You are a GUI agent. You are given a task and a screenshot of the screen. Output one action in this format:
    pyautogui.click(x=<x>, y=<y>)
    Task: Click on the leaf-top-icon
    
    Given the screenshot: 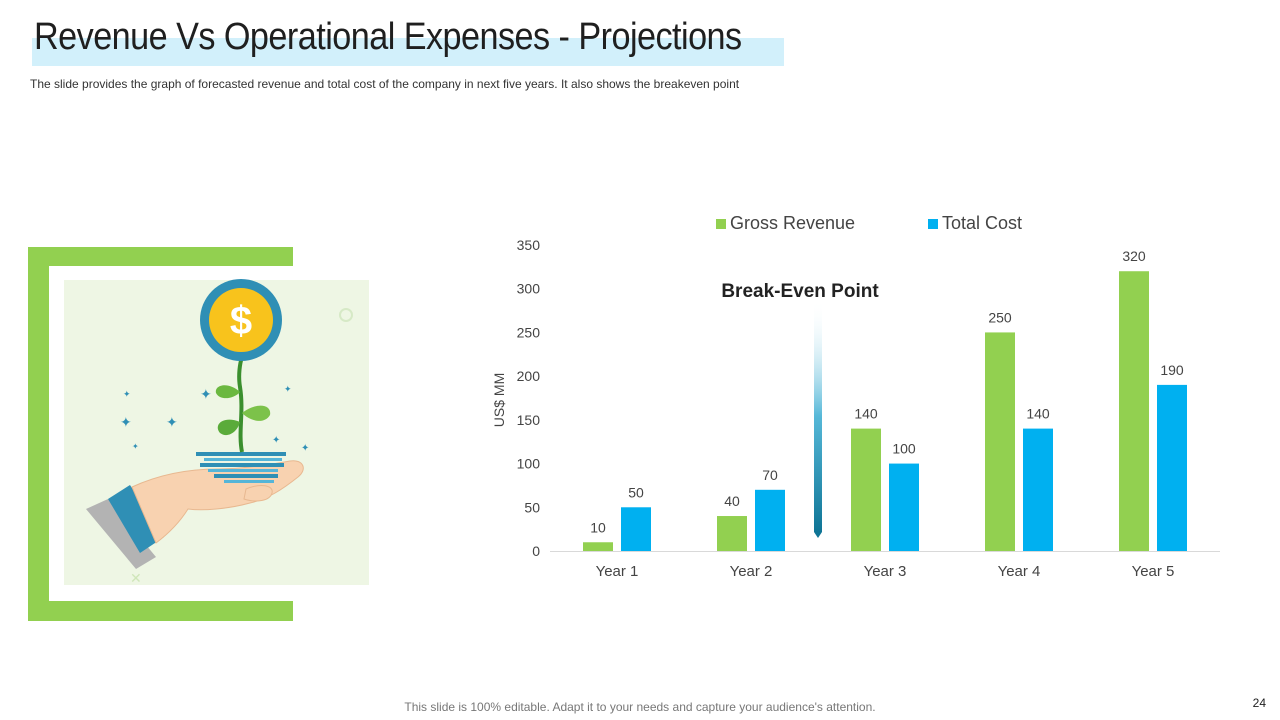 What is the action you would take?
    pyautogui.click(x=227, y=392)
    